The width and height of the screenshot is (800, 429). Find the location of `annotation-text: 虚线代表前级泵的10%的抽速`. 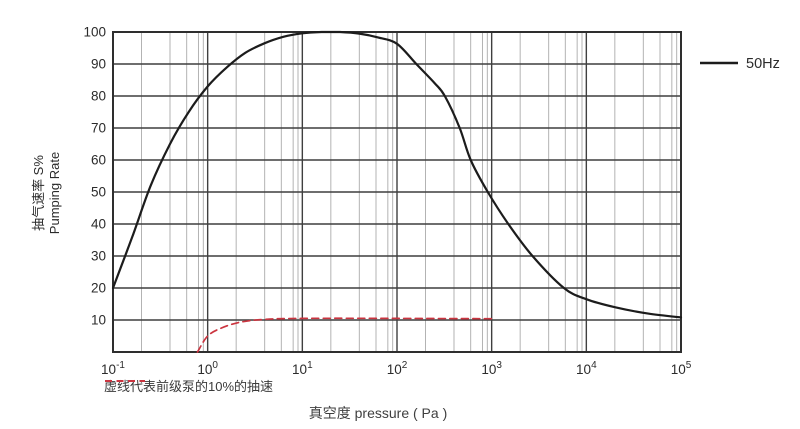

annotation-text: 虚线代表前级泵的10%的抽速 is located at coordinates (189, 386).